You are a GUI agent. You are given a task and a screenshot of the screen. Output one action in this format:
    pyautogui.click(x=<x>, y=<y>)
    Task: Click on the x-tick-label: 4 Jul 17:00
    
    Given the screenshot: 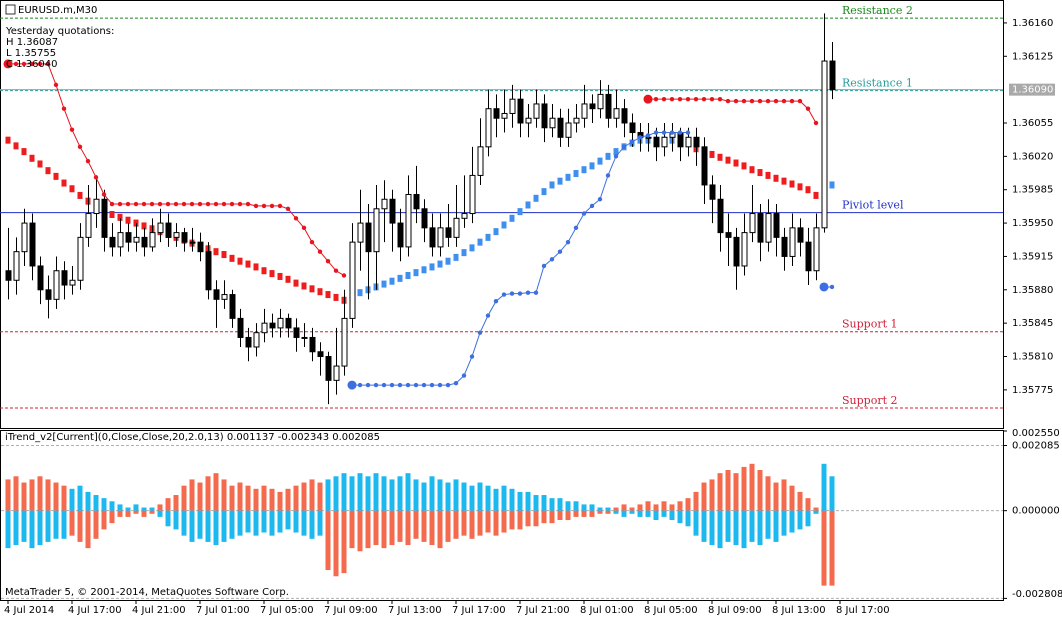 What is the action you would take?
    pyautogui.click(x=95, y=610)
    